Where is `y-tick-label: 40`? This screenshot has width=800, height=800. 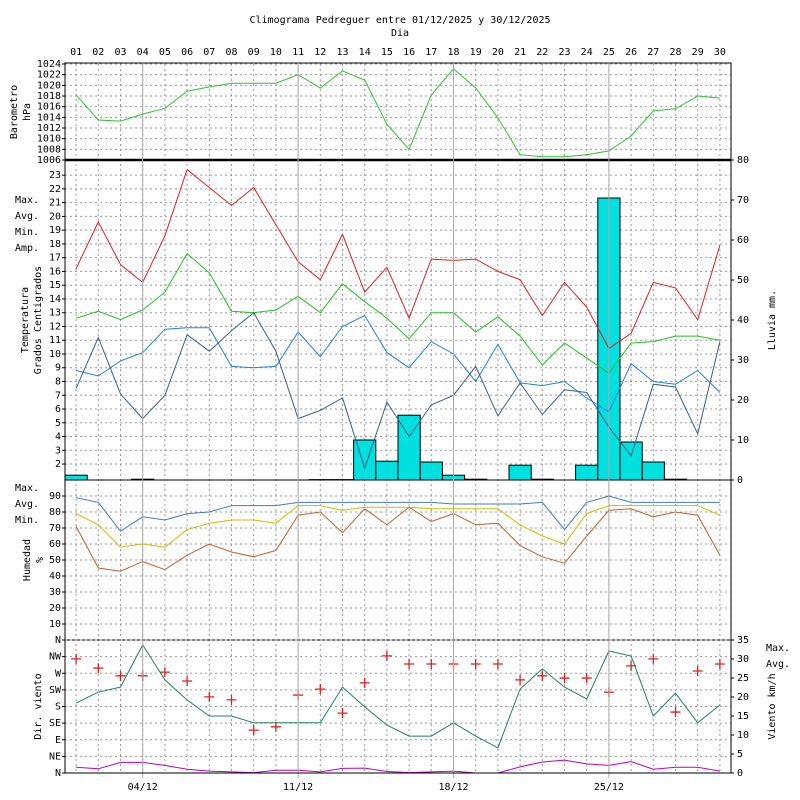
y-tick-label: 40 is located at coordinates (55, 576).